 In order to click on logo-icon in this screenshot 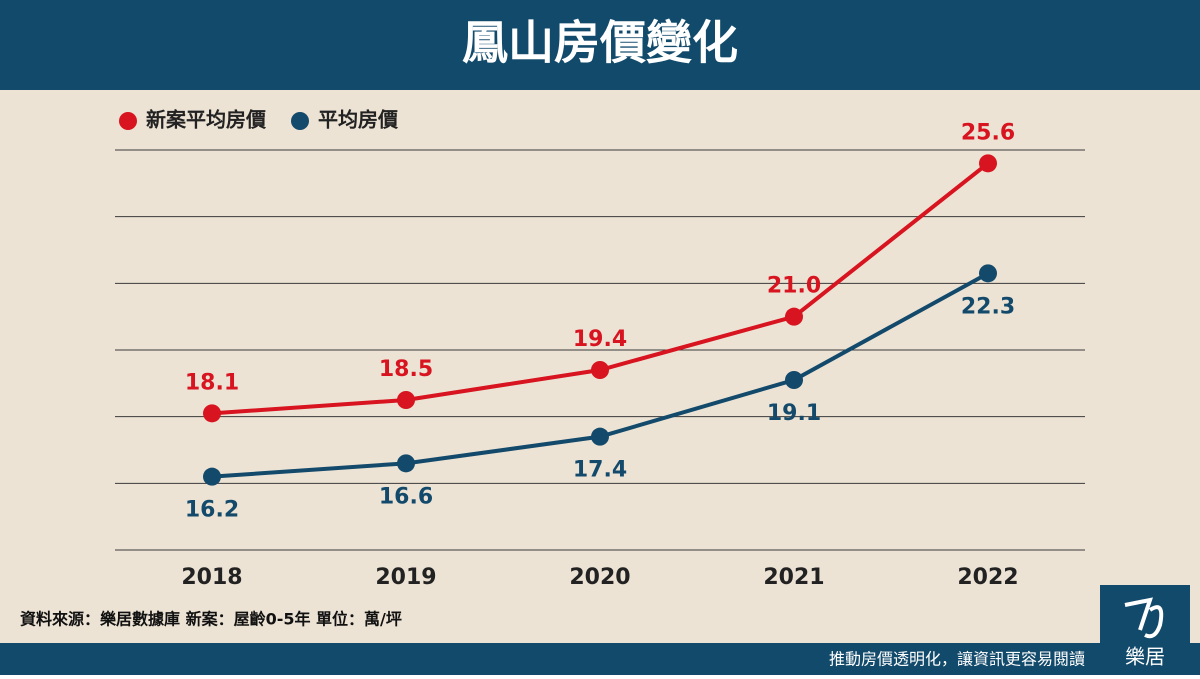, I will do `click(1144, 618)`.